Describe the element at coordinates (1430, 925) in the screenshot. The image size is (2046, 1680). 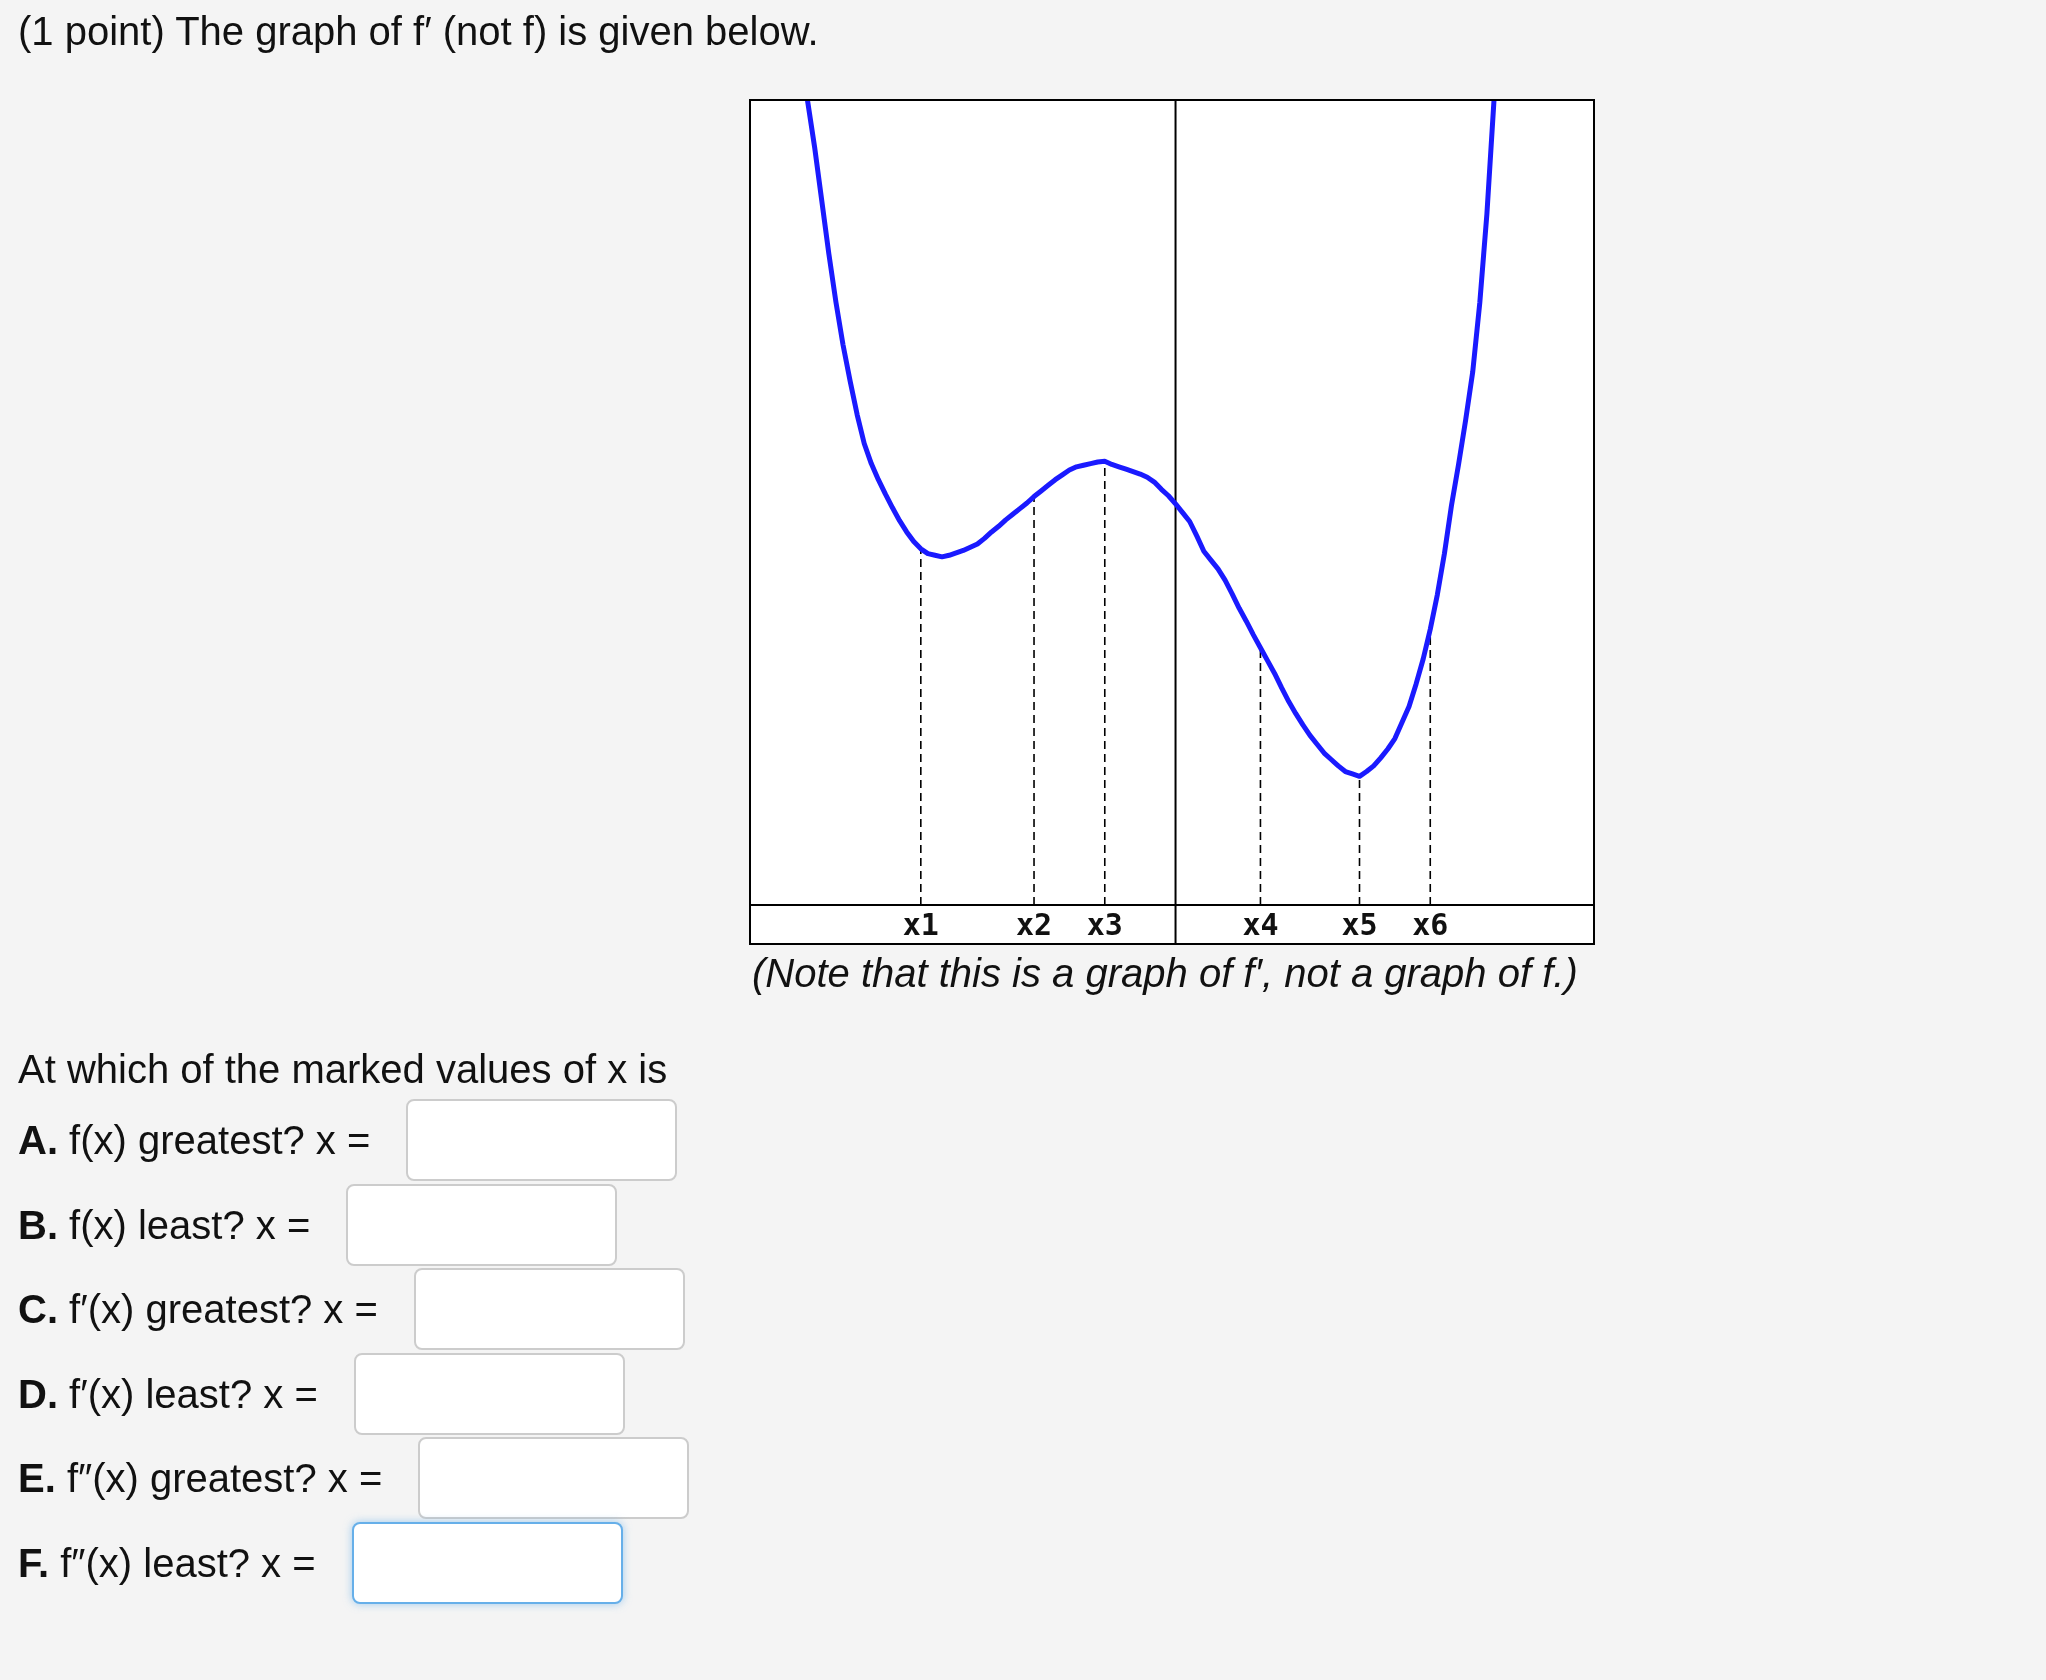
I see `x-tick-label: x6` at that location.